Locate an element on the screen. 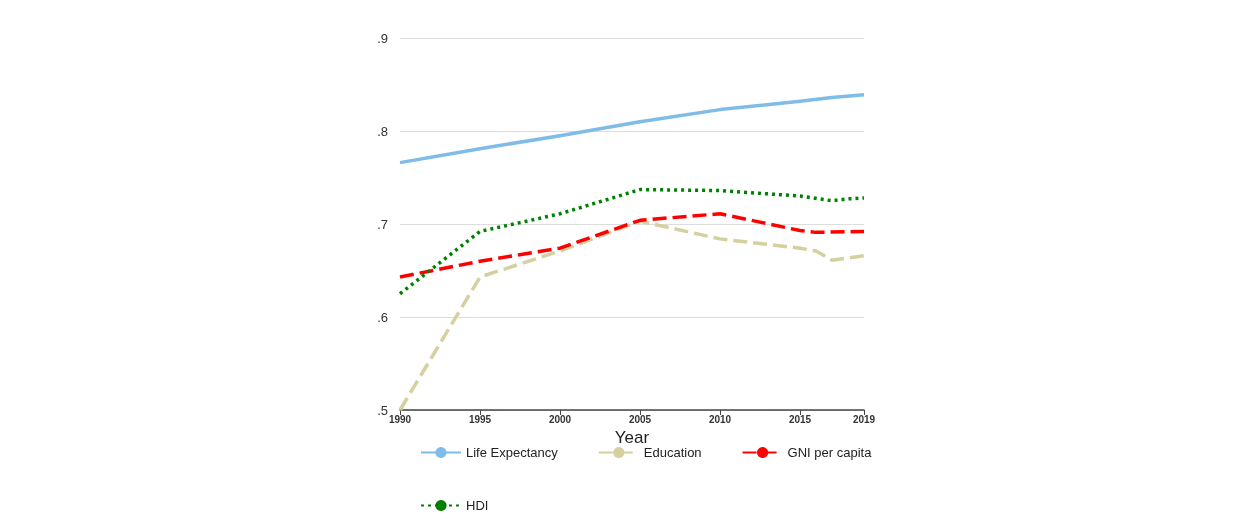 The image size is (1237, 525). legend-label: GNI per capita is located at coordinates (830, 452).